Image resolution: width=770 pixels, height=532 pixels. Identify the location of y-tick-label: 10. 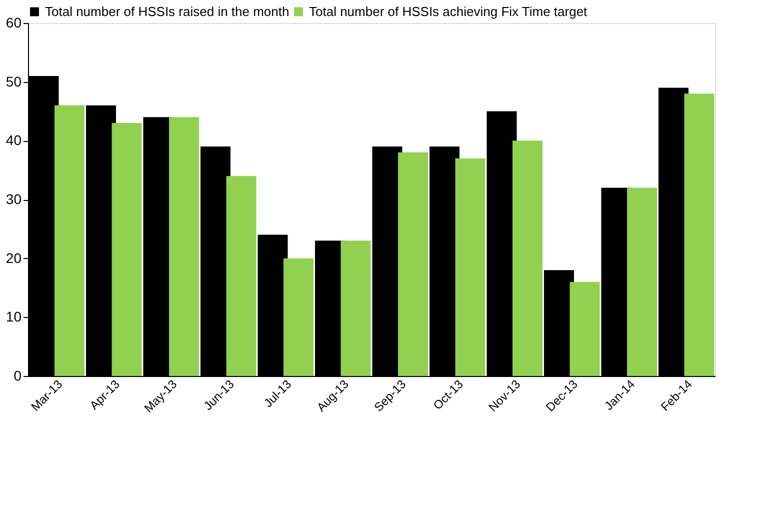
(14, 316).